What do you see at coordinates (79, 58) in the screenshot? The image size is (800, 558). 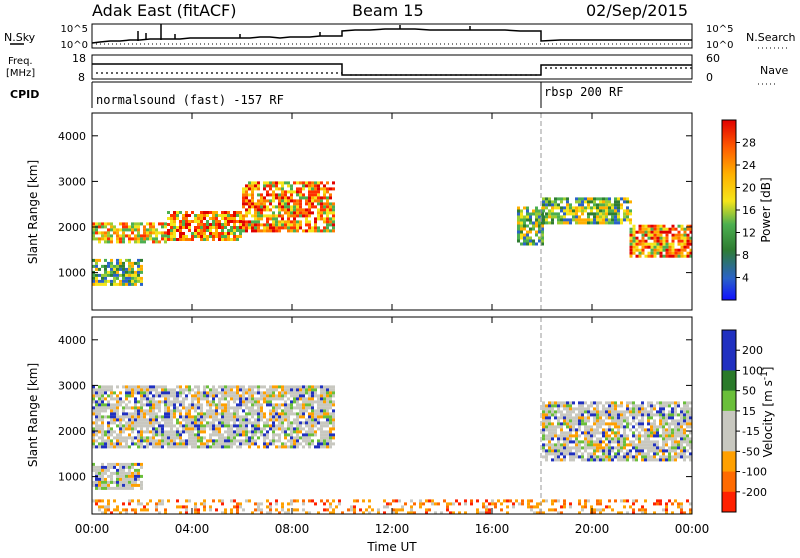 I see `freq-tick-high: 18` at bounding box center [79, 58].